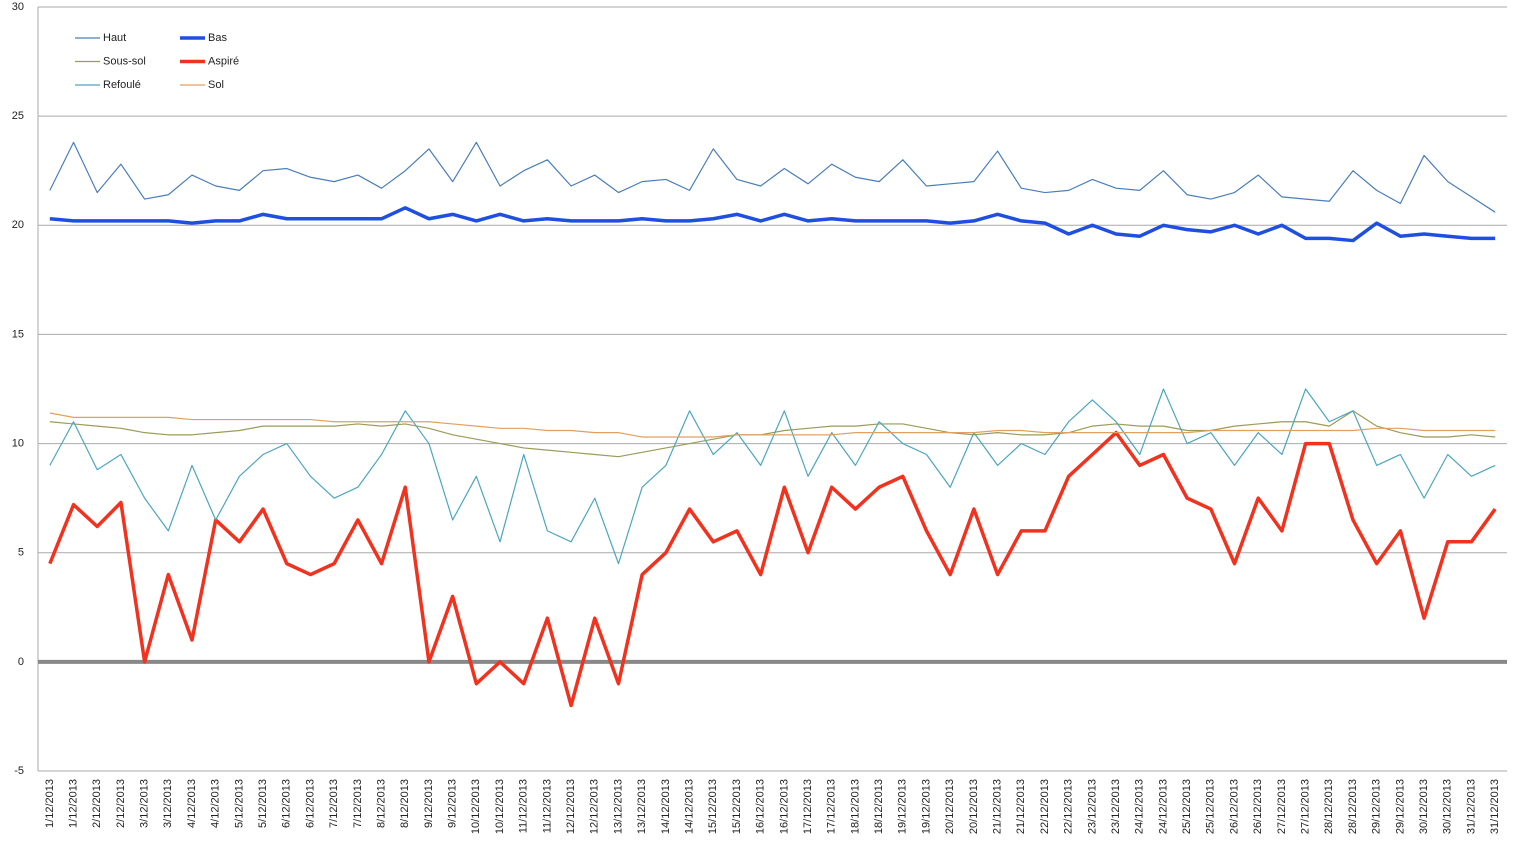 Image resolution: width=1522 pixels, height=850 pixels. Describe the element at coordinates (18, 116) in the screenshot. I see `y-tick-label: 25` at that location.